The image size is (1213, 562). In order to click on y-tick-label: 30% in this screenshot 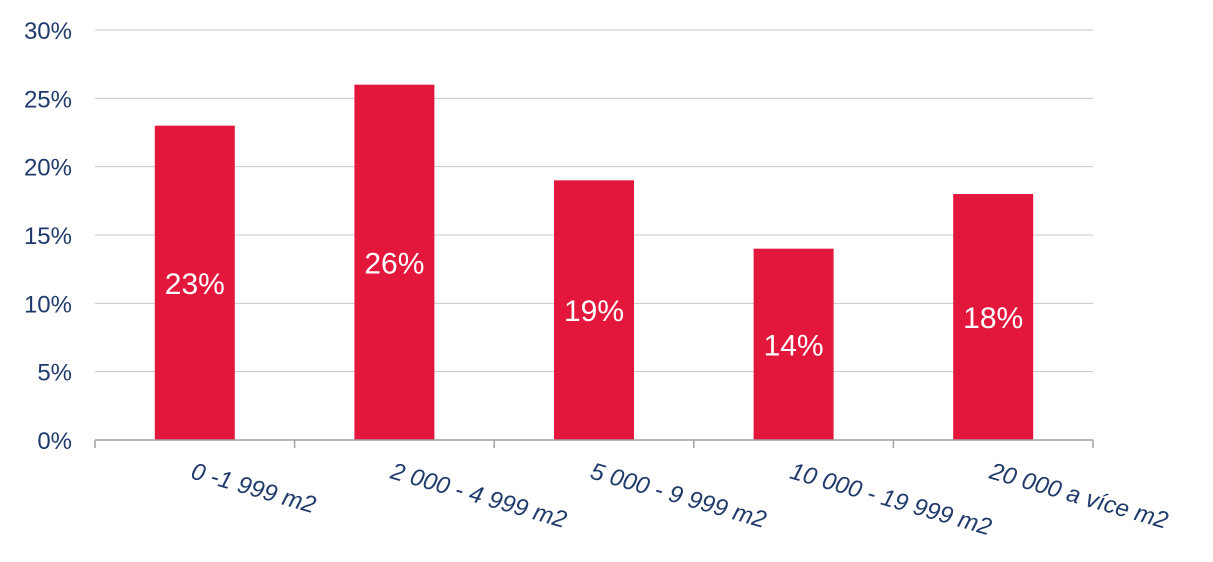, I will do `click(48, 31)`.